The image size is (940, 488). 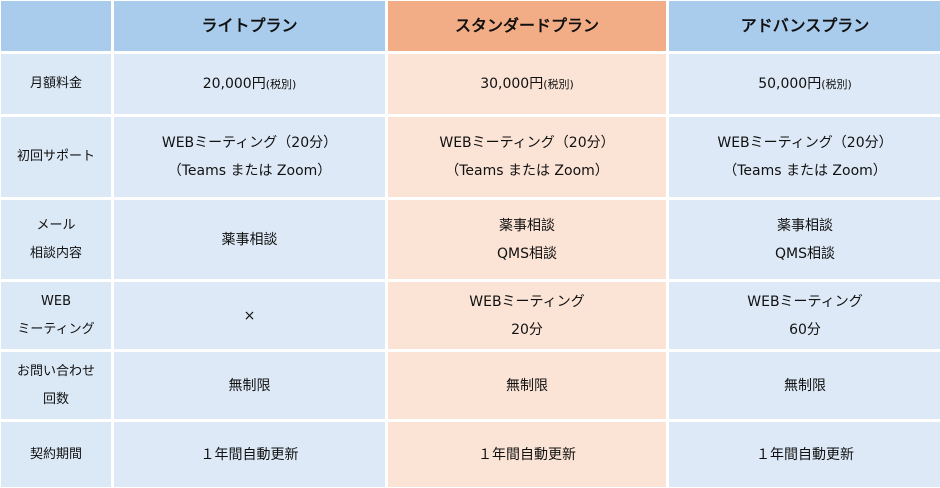 I want to click on plan-name: スタンダードプラン, so click(x=526, y=25).